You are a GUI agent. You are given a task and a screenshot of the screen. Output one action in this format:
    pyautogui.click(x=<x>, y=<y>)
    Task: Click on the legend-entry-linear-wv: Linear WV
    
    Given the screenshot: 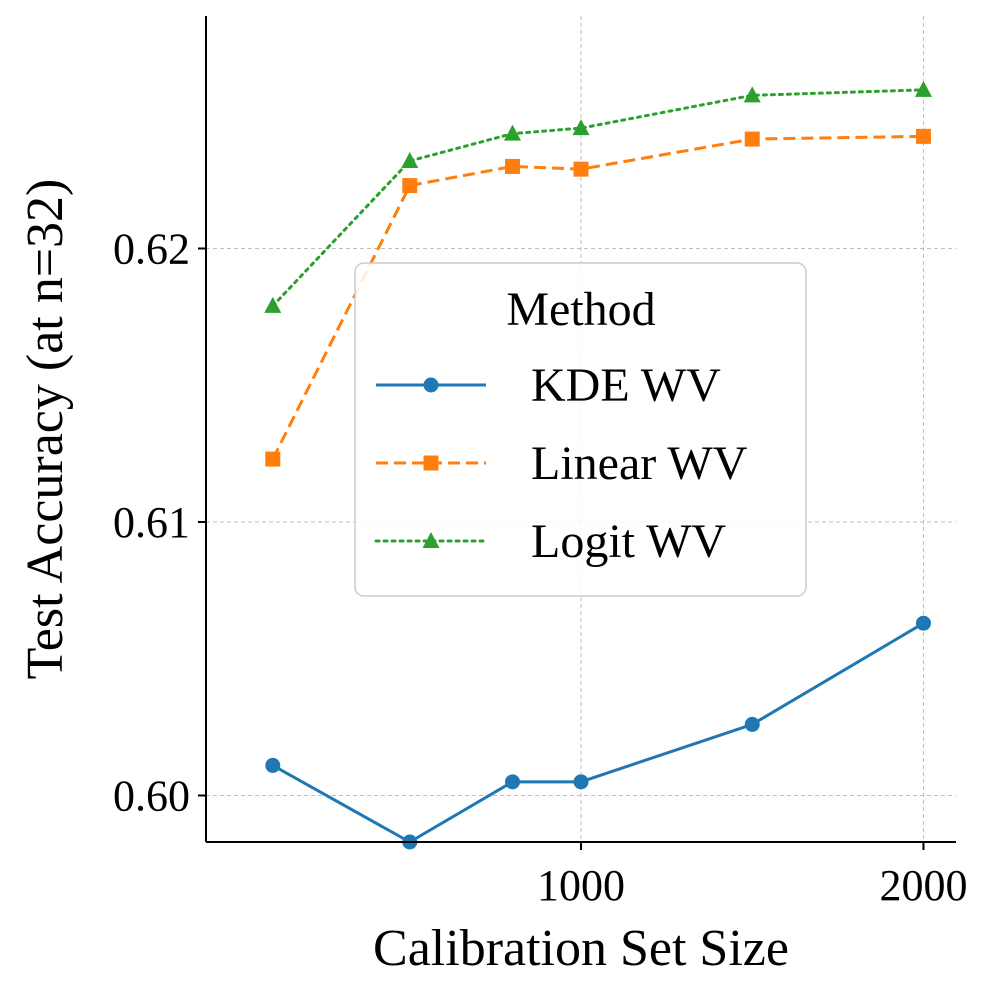 What is the action you would take?
    pyautogui.click(x=562, y=463)
    